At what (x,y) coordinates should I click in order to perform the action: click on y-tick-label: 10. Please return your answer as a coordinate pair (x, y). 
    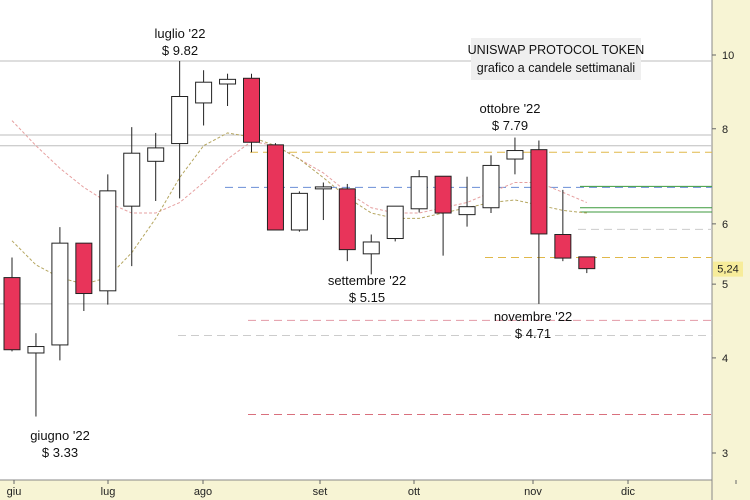
    Looking at the image, I should click on (728, 56).